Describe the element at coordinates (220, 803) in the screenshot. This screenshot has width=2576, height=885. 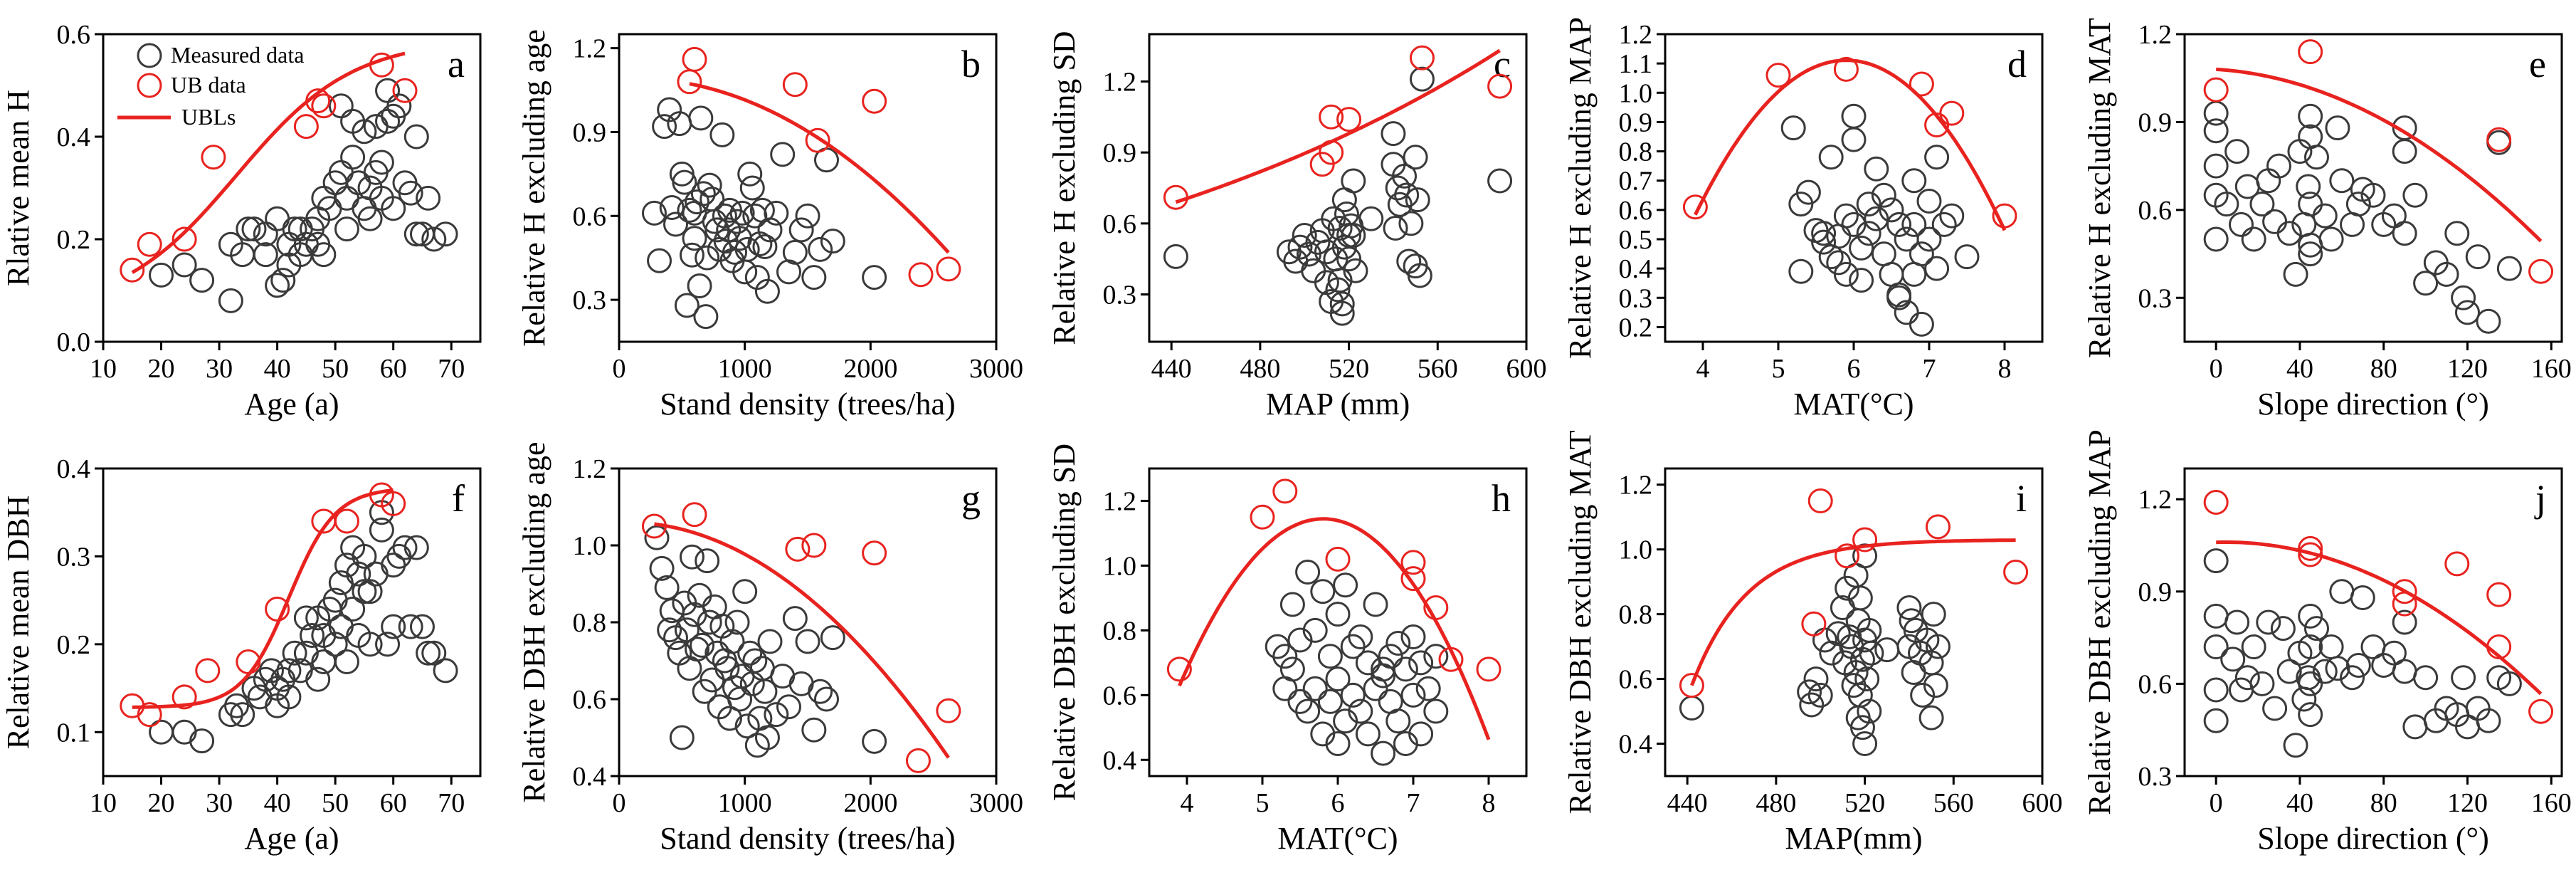
I see `x-tick-label: 30` at that location.